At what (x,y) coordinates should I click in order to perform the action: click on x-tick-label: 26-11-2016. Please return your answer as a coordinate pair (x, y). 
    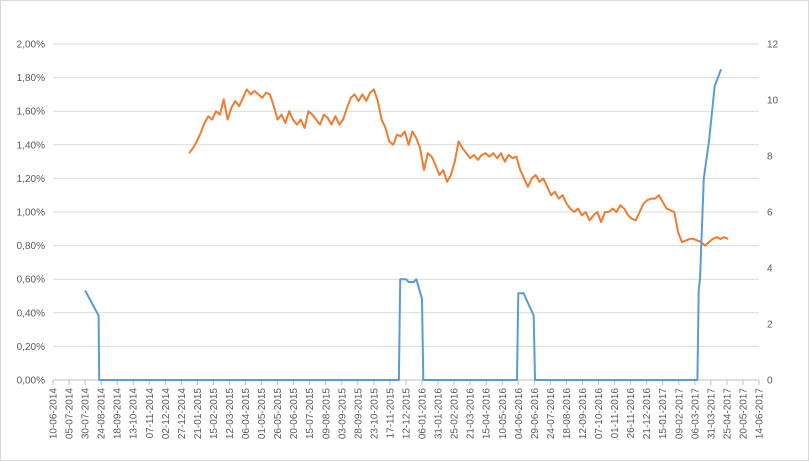
    Looking at the image, I should click on (631, 413).